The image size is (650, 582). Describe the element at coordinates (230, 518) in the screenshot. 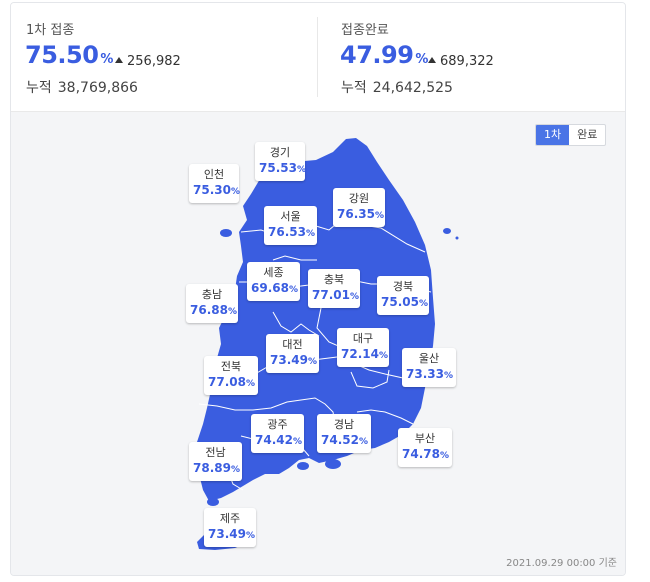

I see `region-name: 제주` at that location.